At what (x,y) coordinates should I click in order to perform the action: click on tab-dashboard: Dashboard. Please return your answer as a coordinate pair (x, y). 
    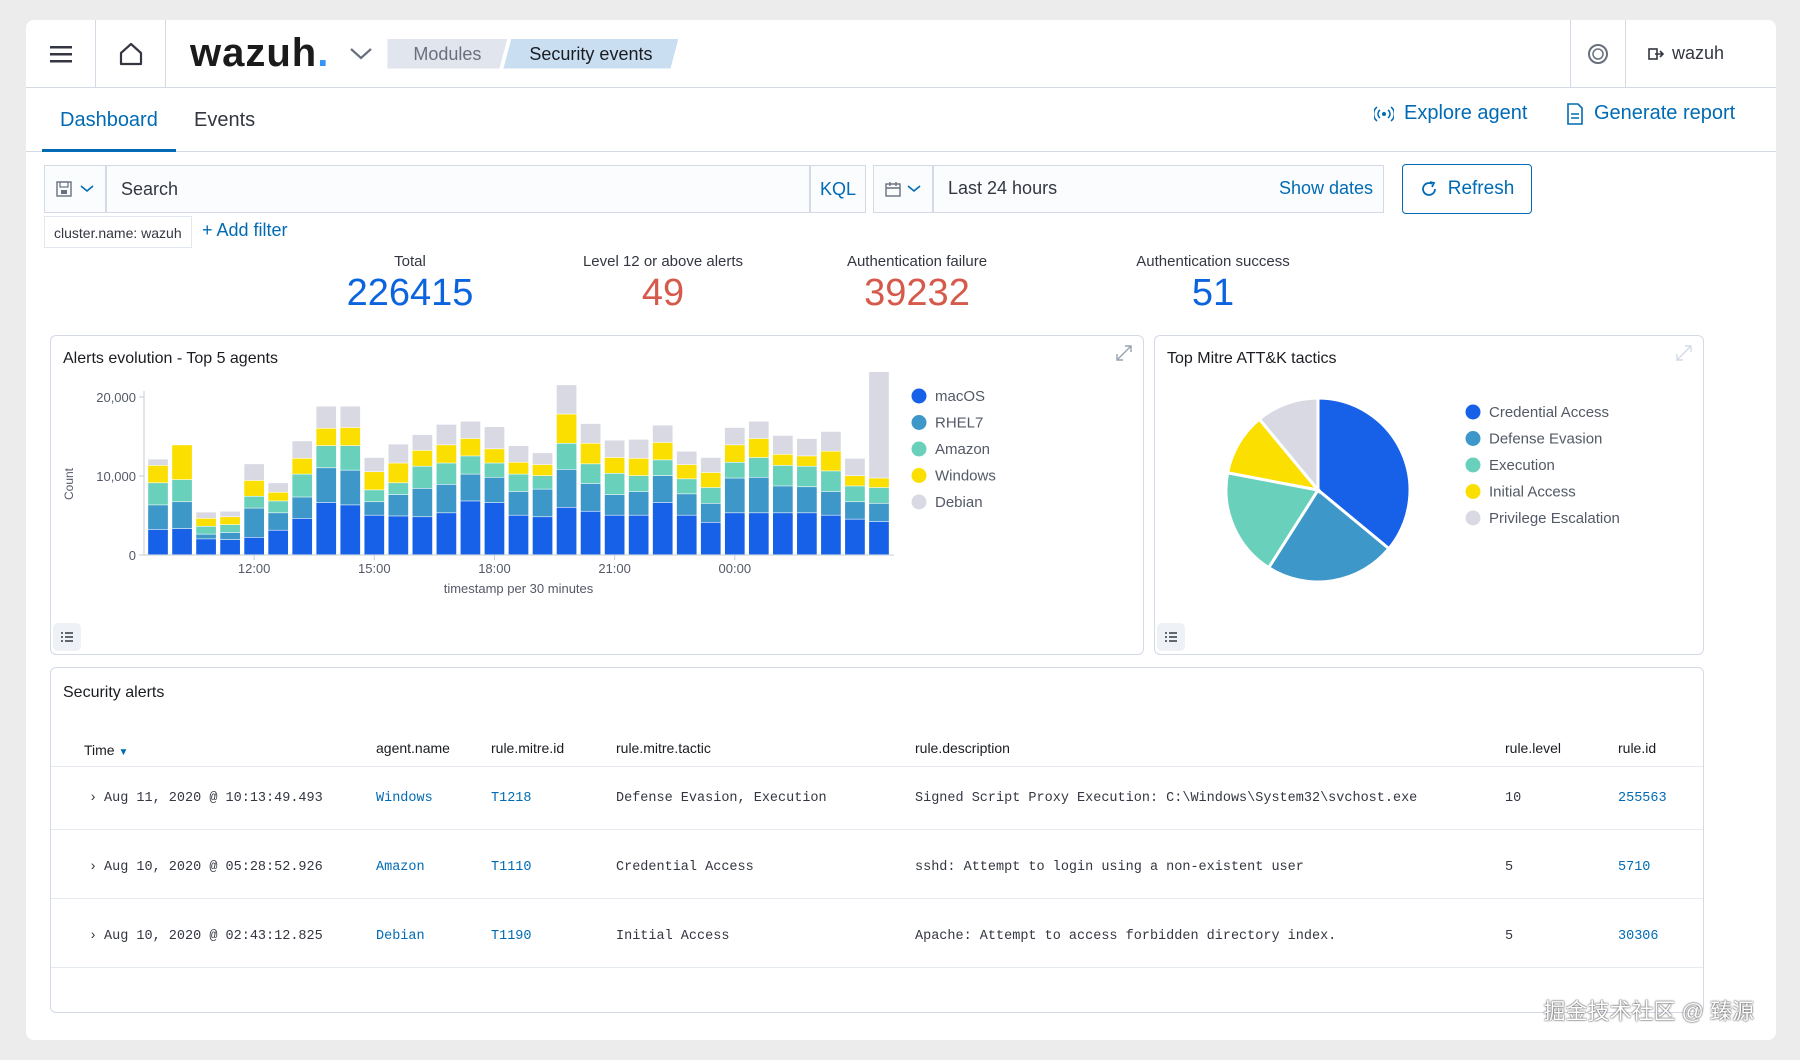
    Looking at the image, I should click on (109, 120).